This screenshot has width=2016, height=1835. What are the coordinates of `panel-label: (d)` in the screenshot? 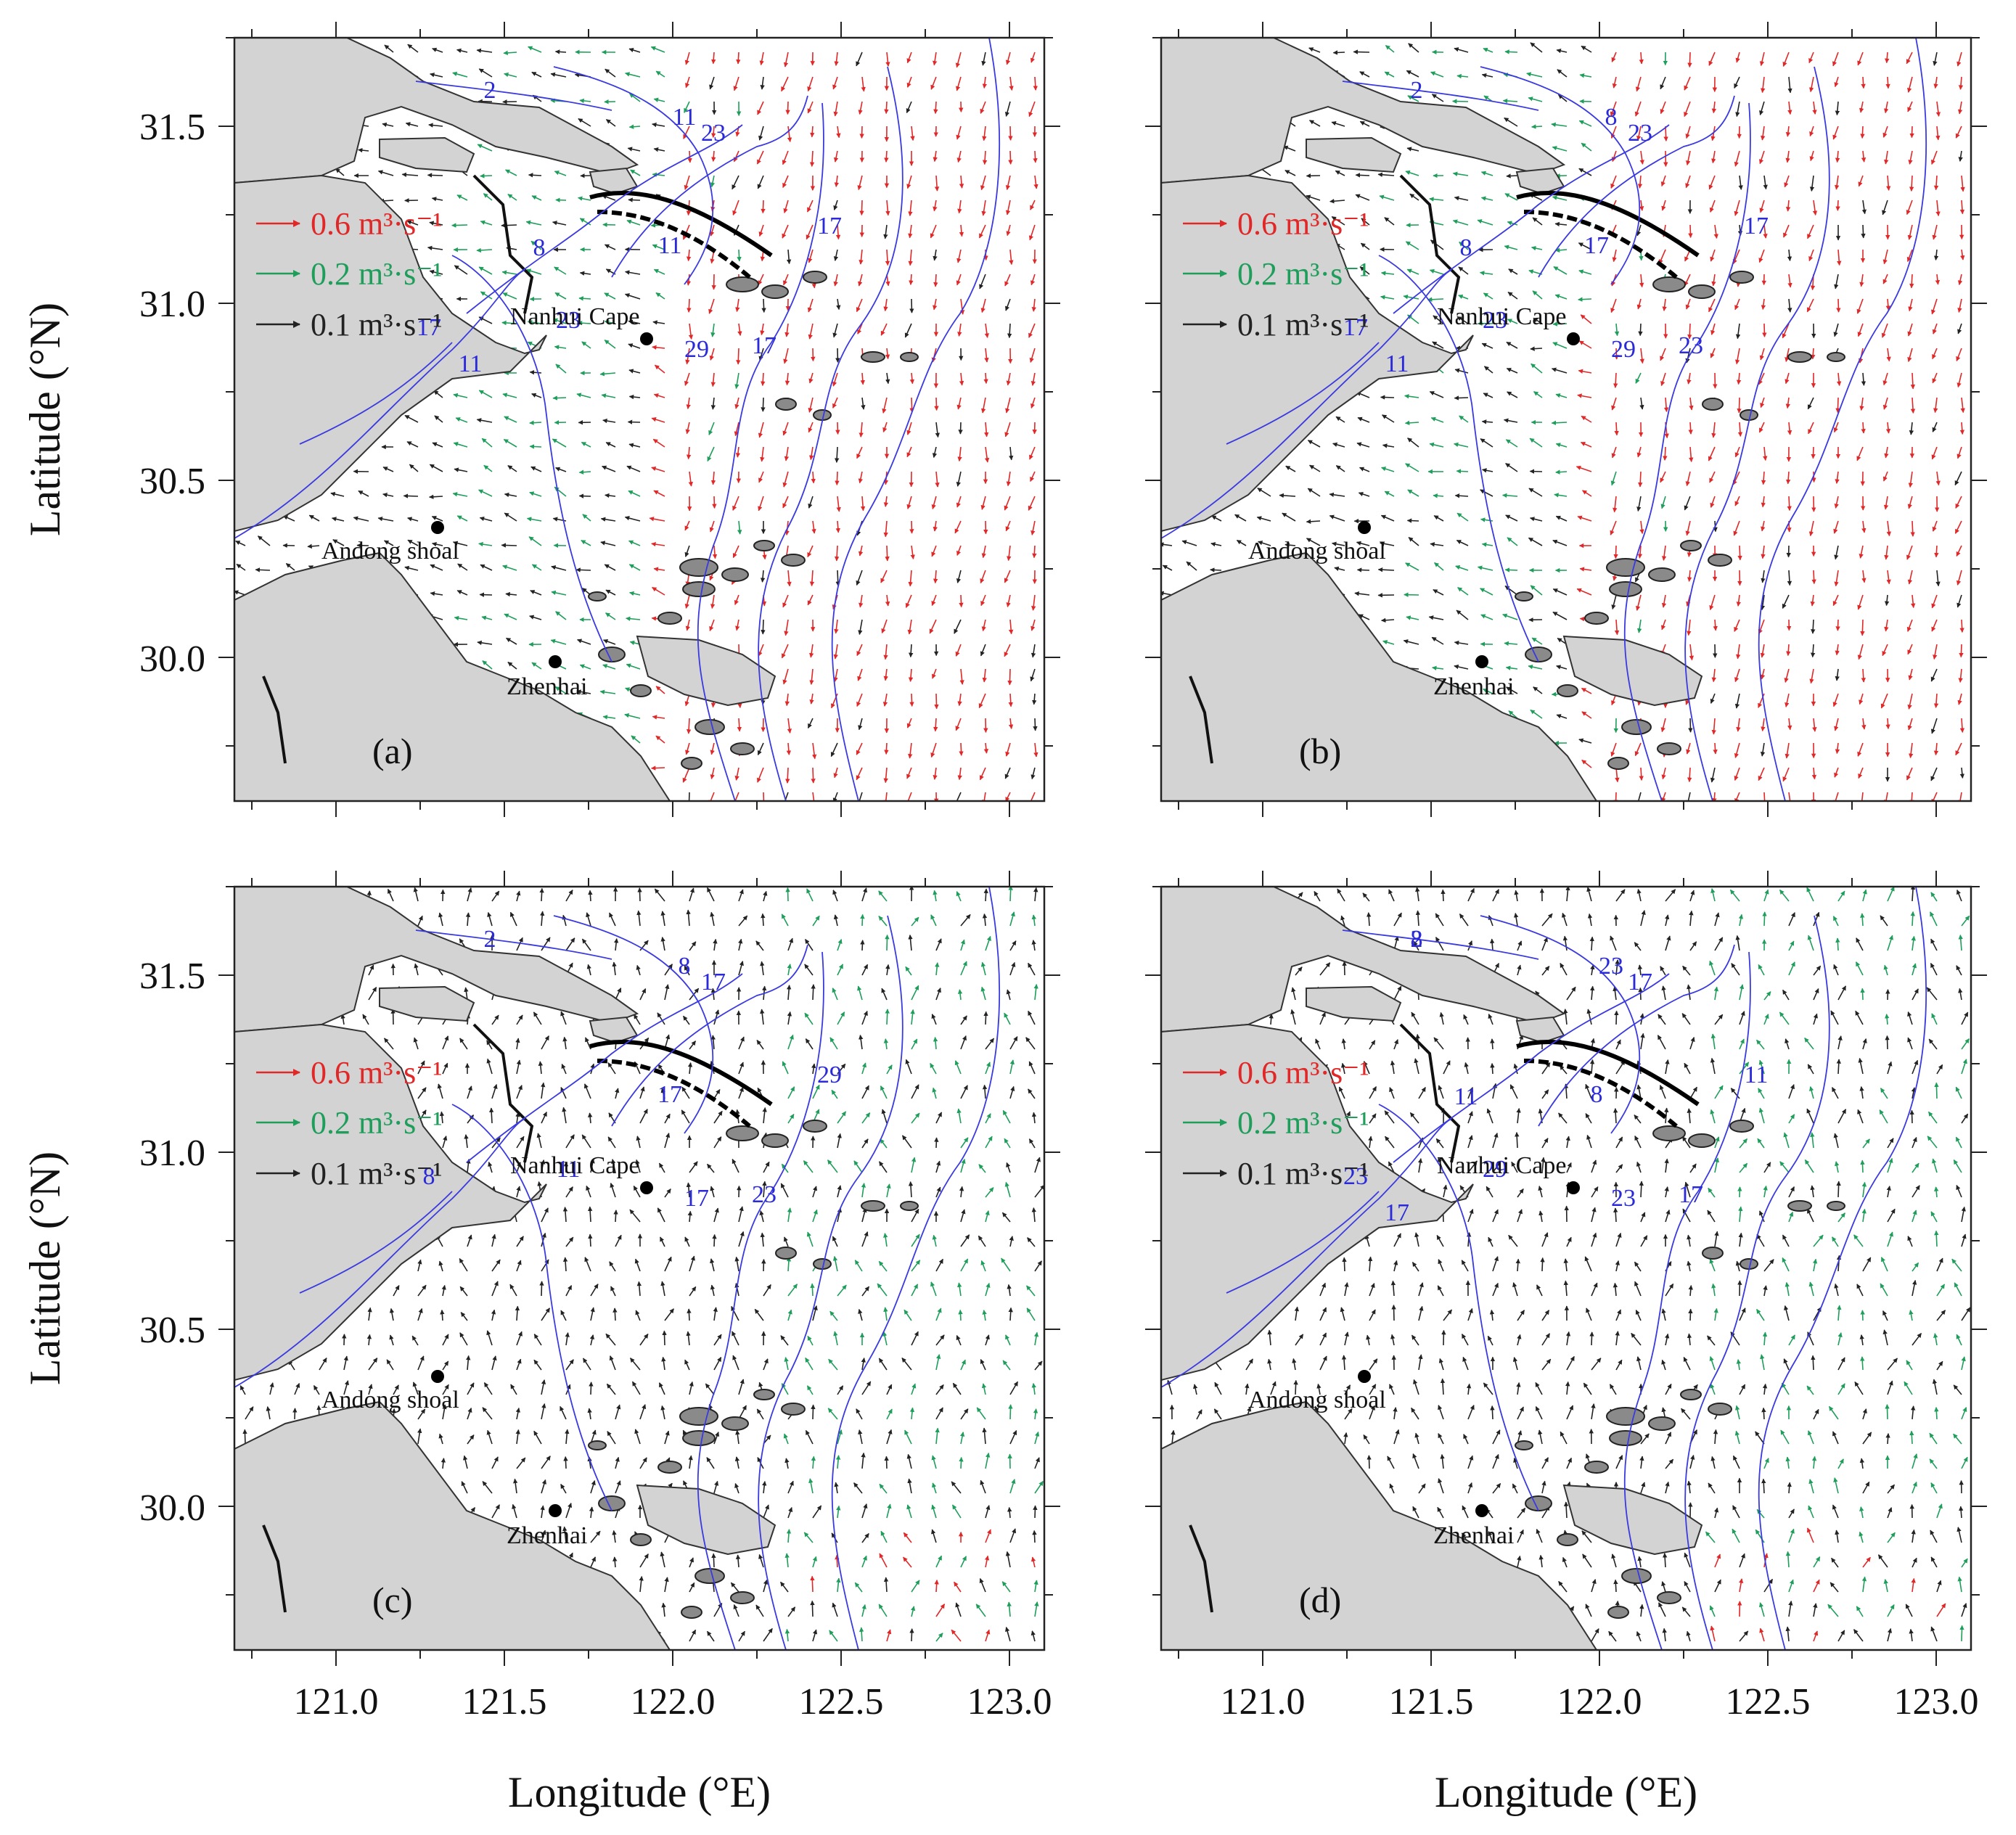 It's located at (1320, 1600).